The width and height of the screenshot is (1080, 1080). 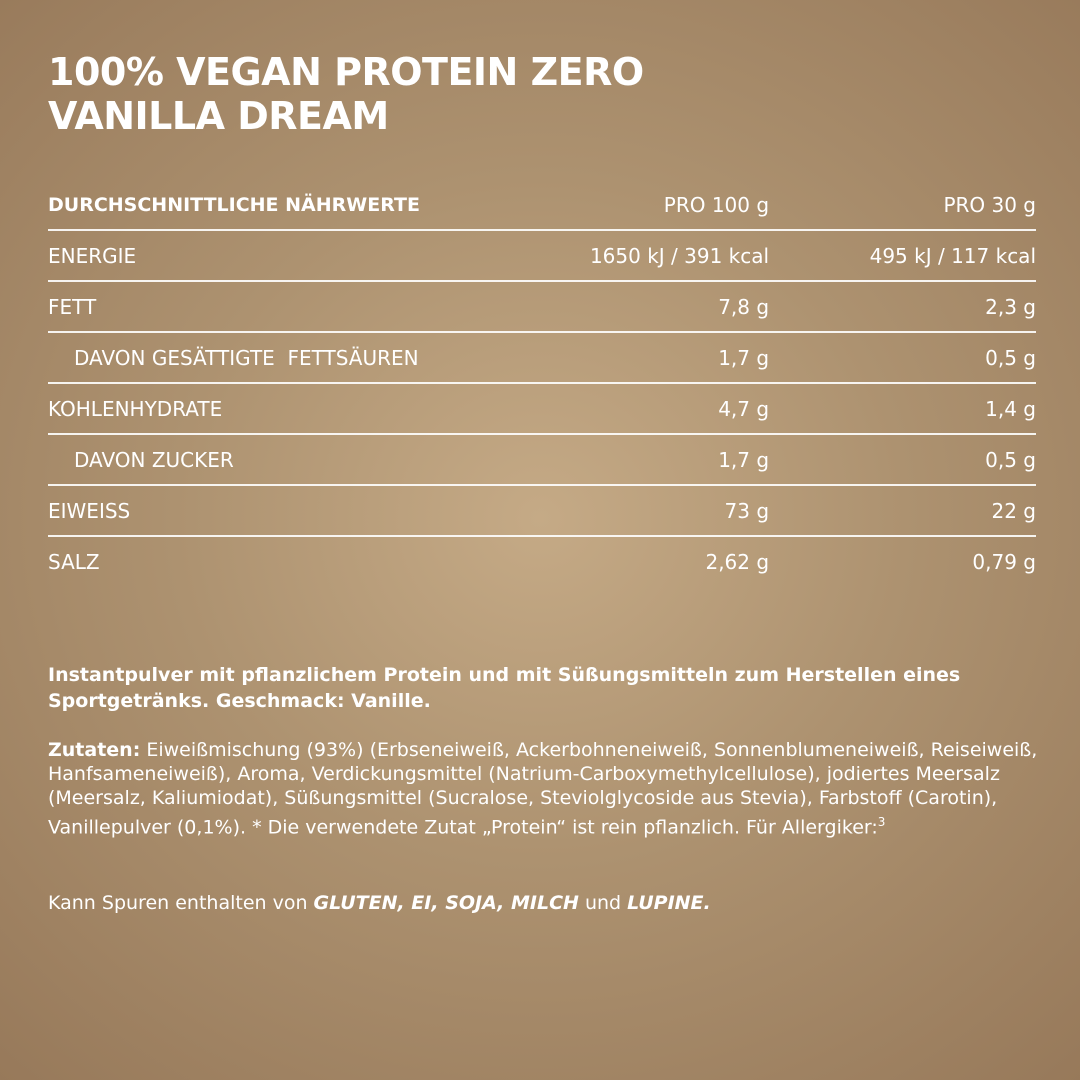 What do you see at coordinates (902, 205) in the screenshot?
I see `nutrition-header-per30: PRO 30 g` at bounding box center [902, 205].